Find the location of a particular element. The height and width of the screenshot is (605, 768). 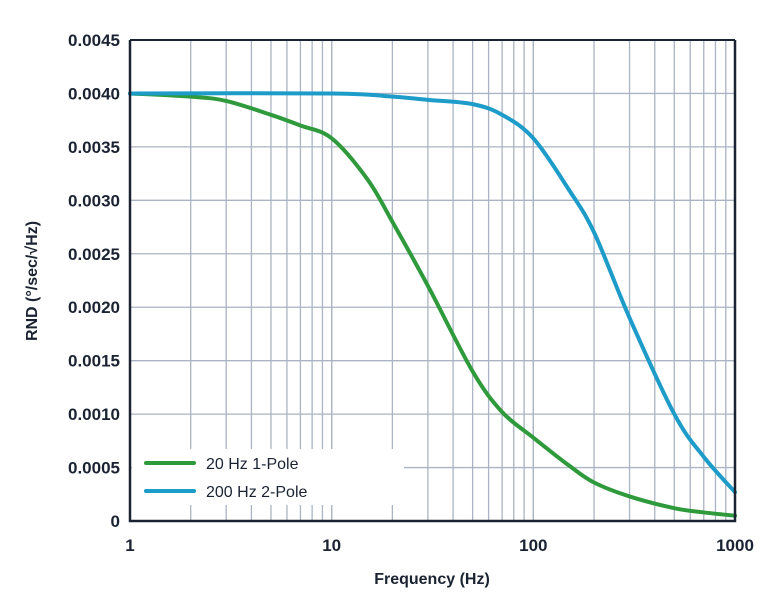

y-tick-label: 0.0045 is located at coordinates (94, 40).